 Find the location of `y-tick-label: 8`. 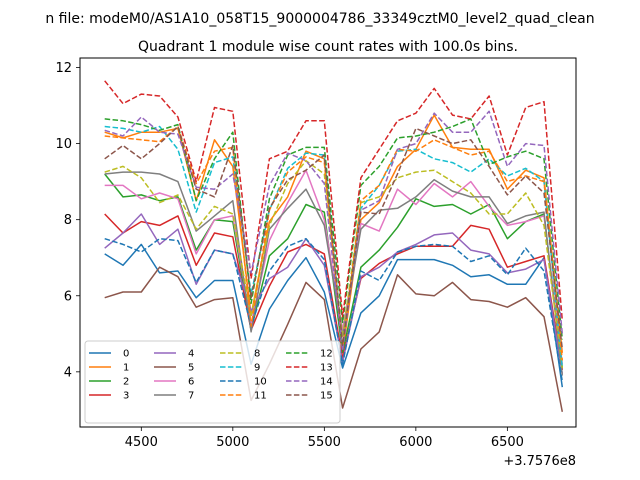

y-tick-label: 8 is located at coordinates (68, 220).